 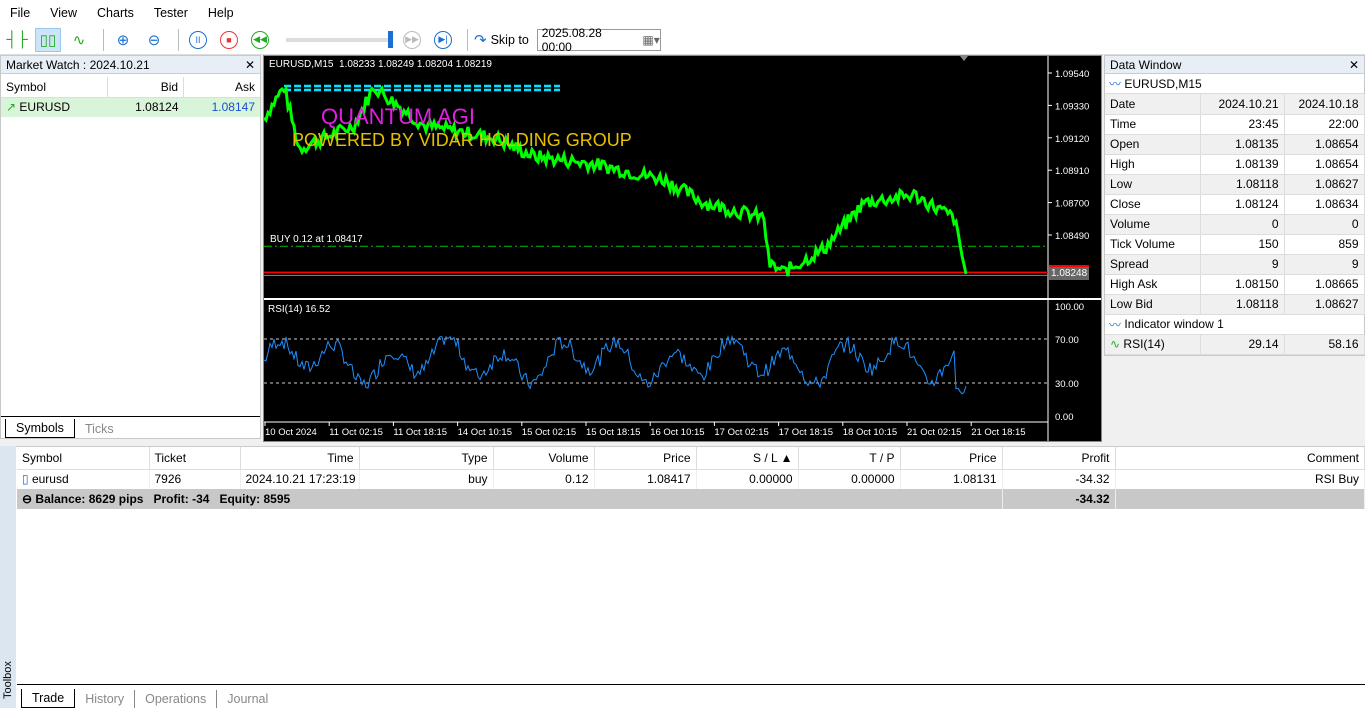 I want to click on cell: 1.08417, so click(x=645, y=479).